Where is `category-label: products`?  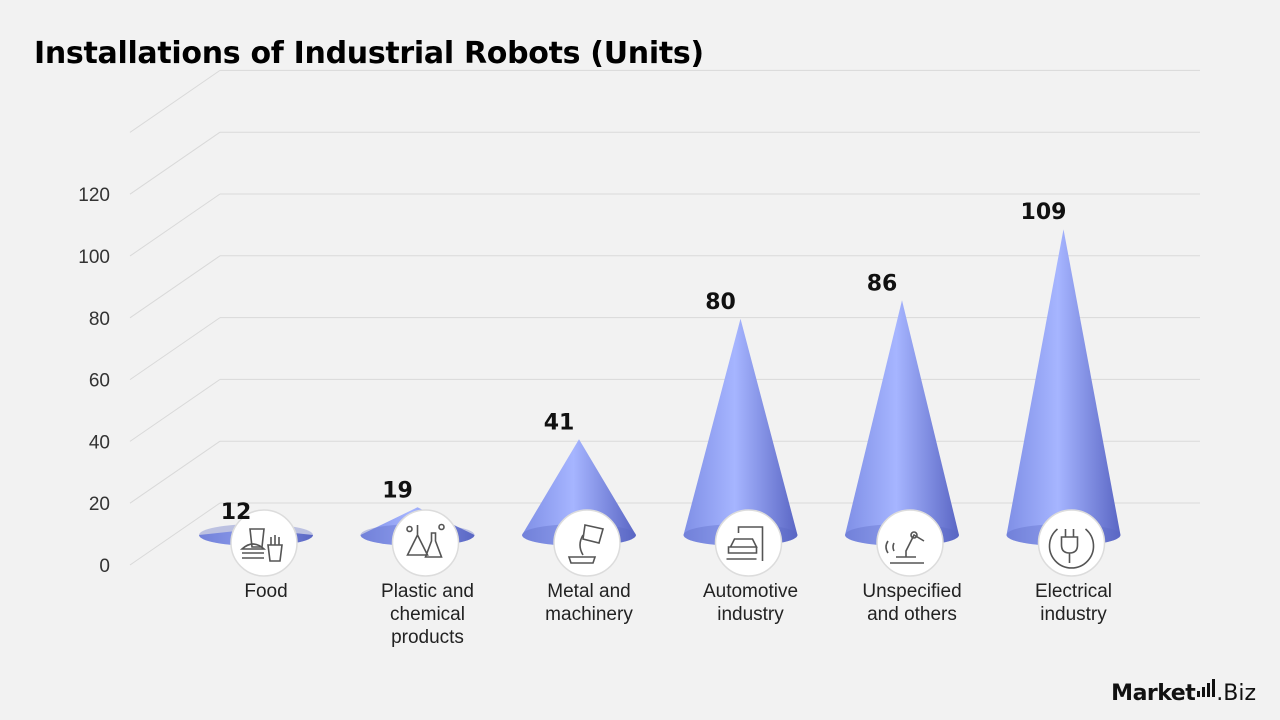
category-label: products is located at coordinates (427, 637).